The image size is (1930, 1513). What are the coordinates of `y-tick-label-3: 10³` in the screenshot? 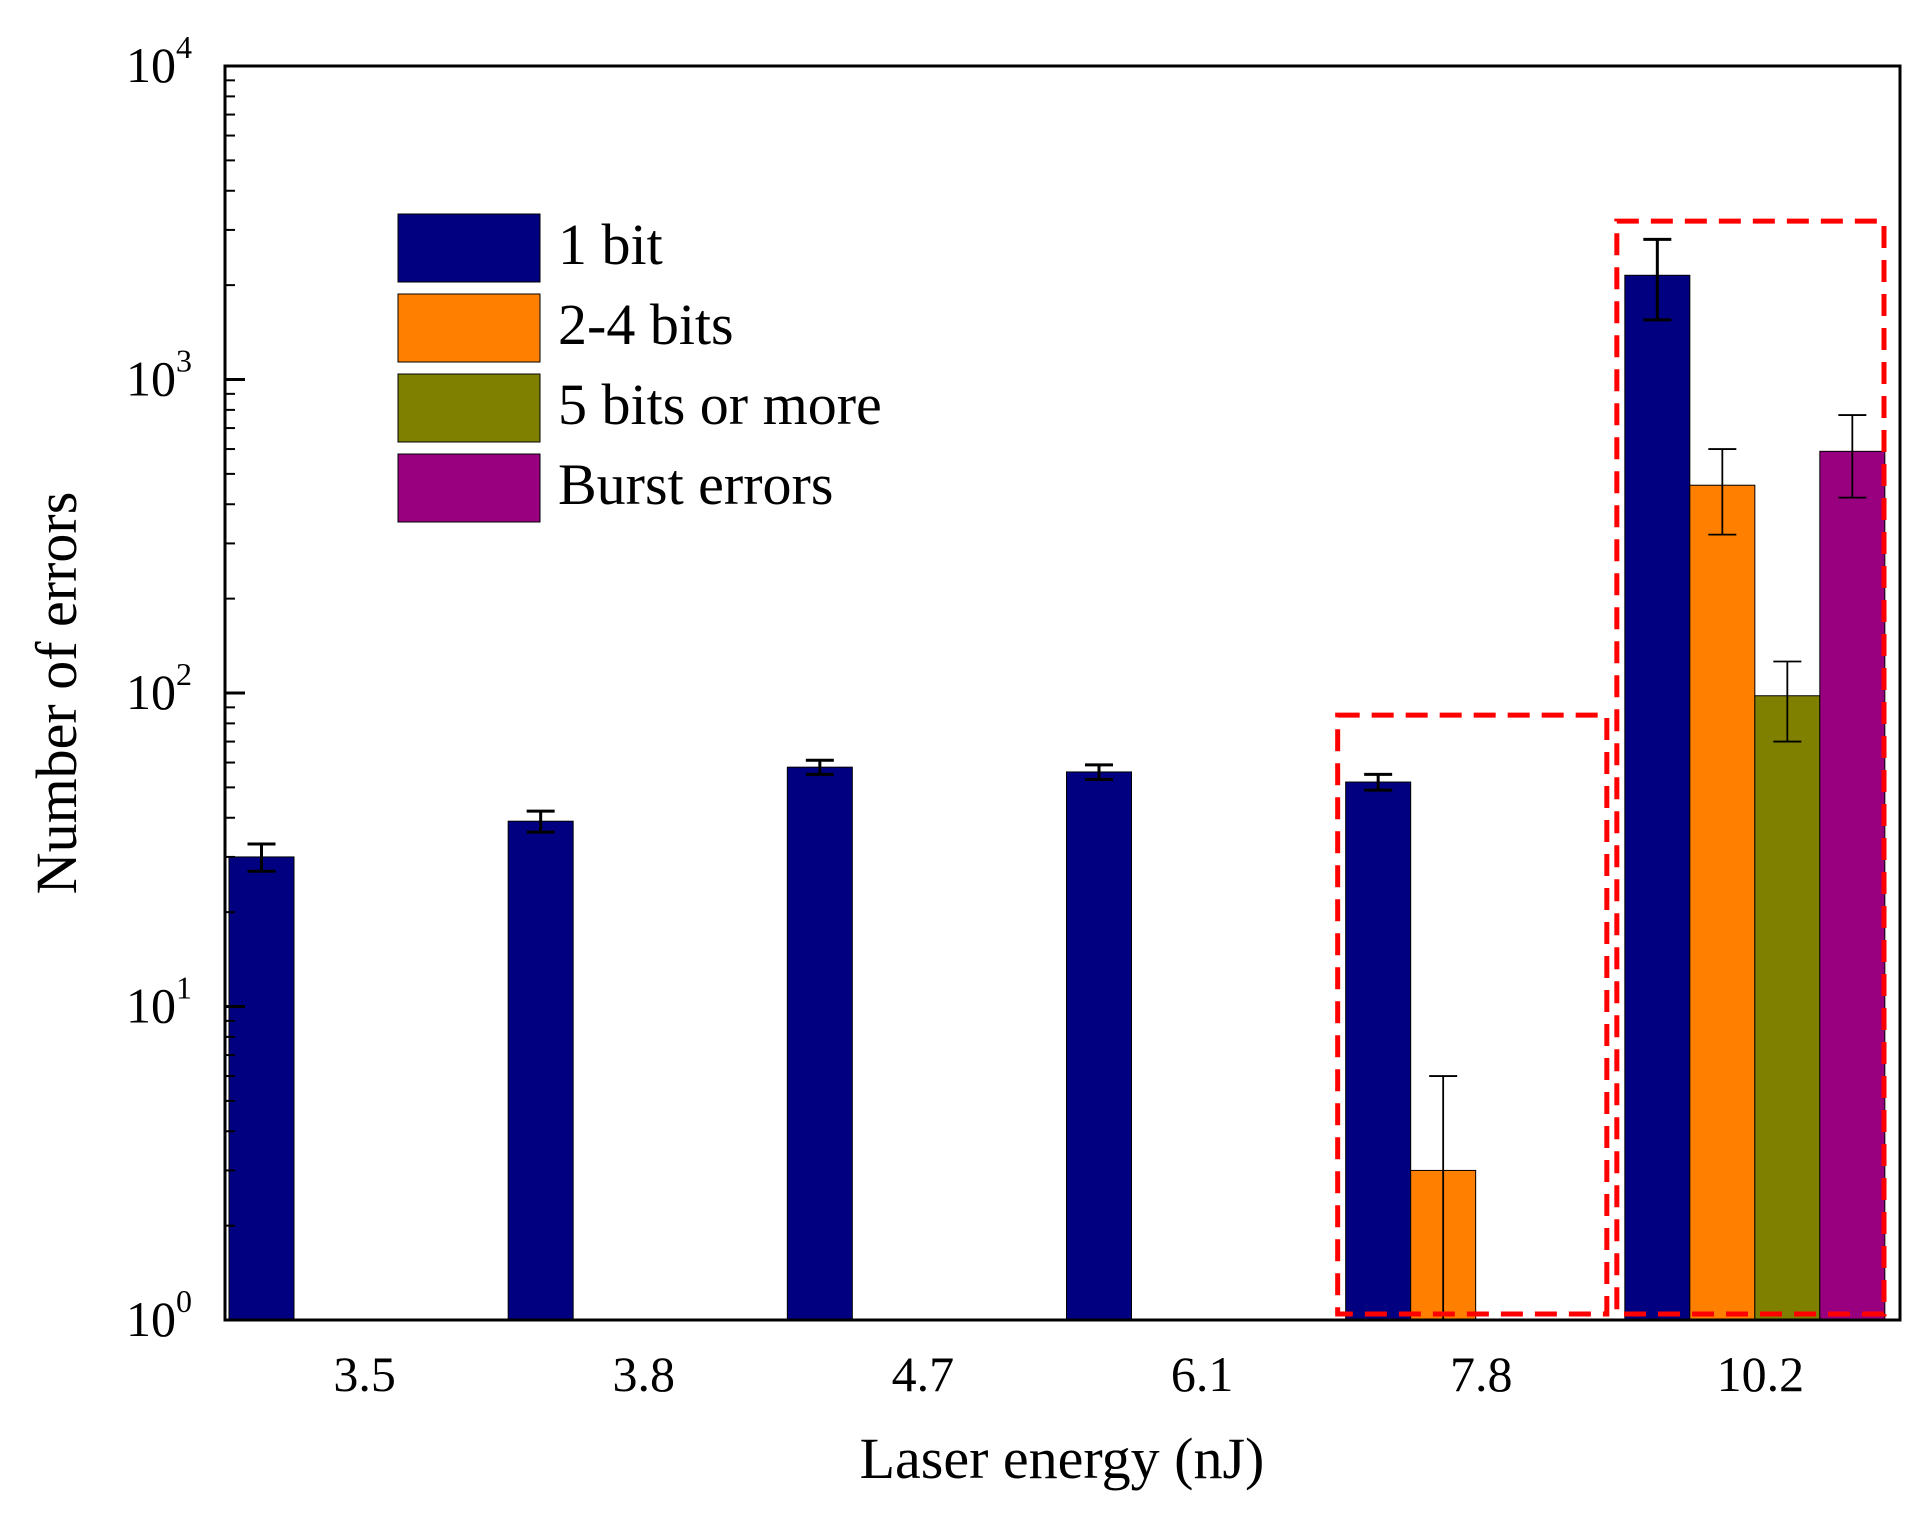 It's located at (159, 375).